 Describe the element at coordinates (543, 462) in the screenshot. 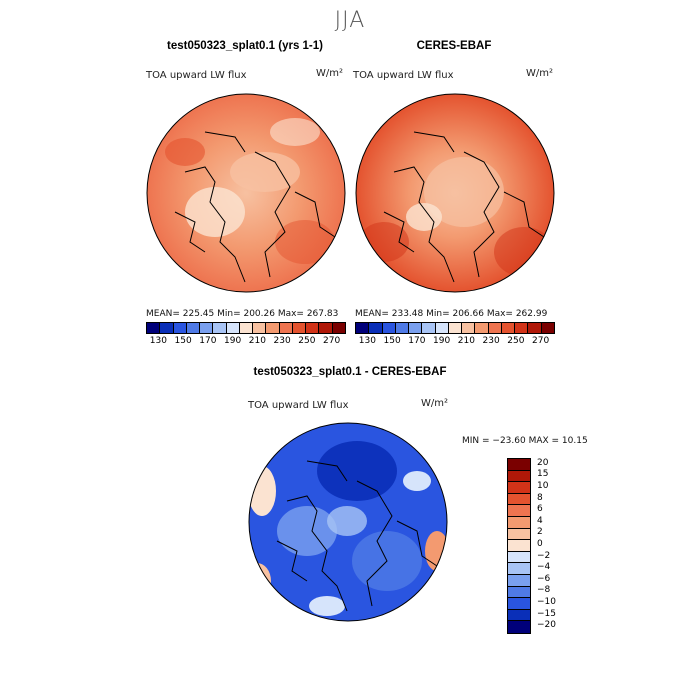

I see `diff-colorbar-label: 20` at that location.